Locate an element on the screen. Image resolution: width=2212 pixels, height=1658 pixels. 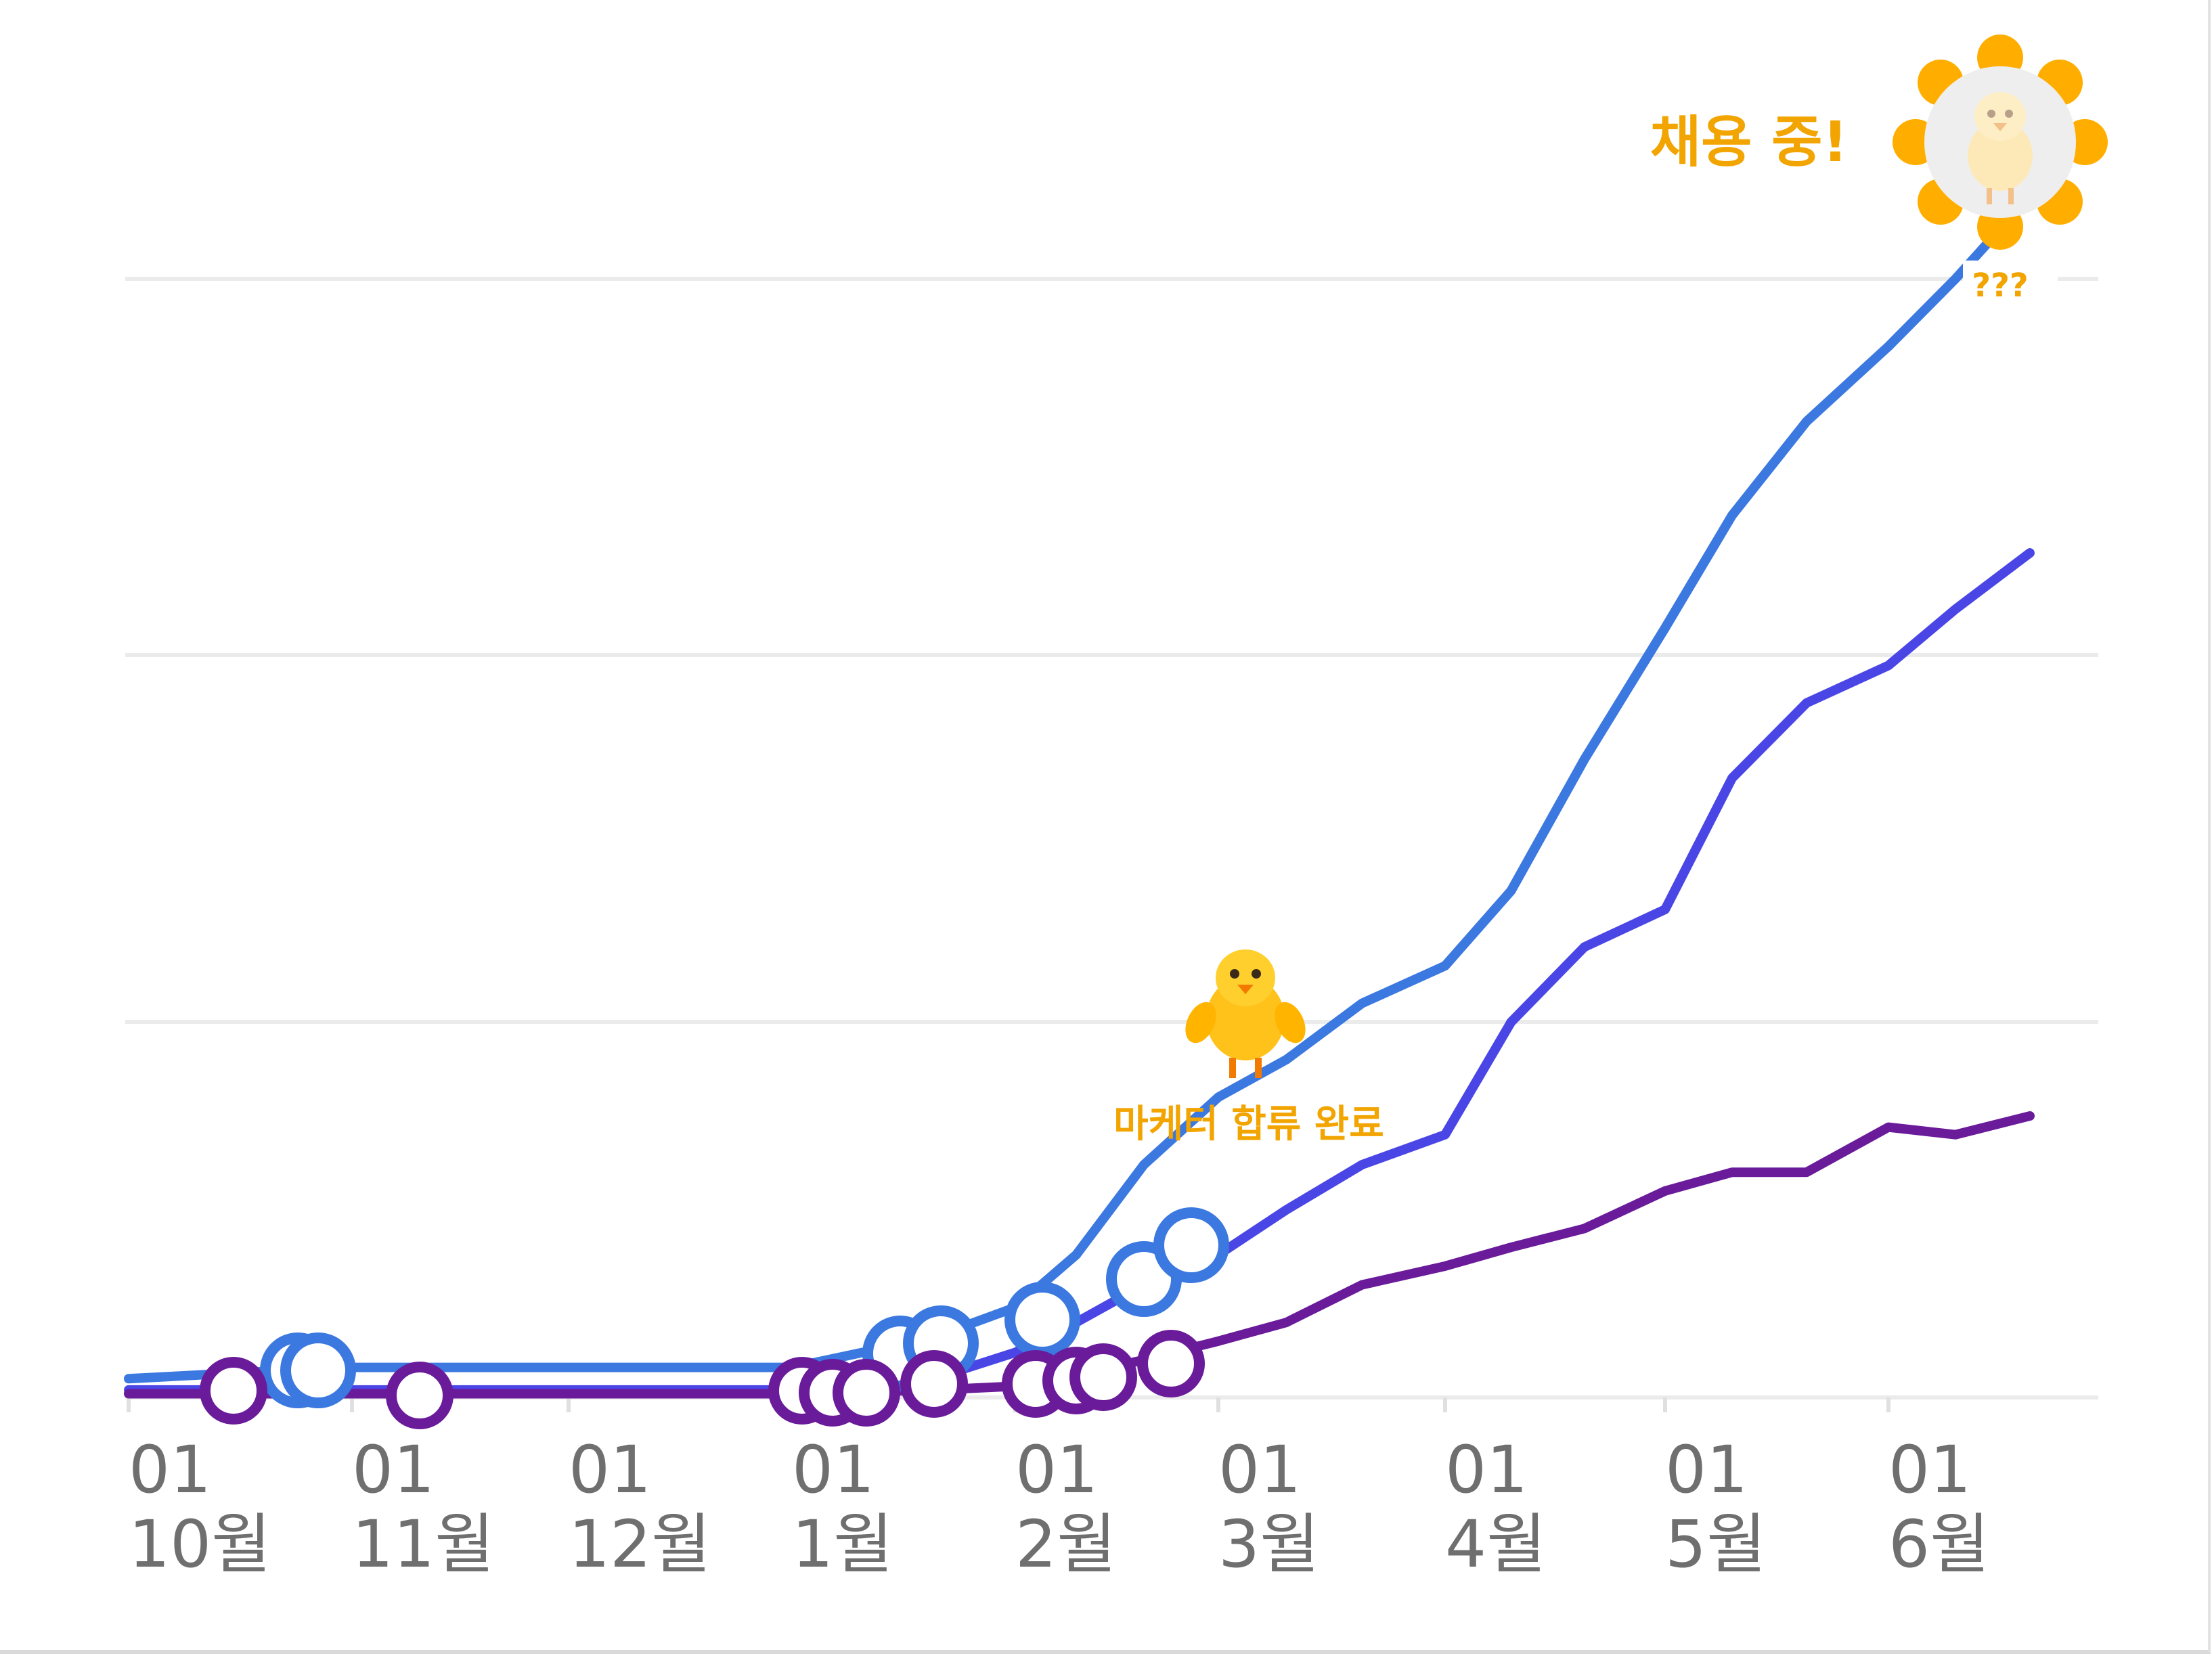
chick-mascot-icon is located at coordinates (1245, 1013).